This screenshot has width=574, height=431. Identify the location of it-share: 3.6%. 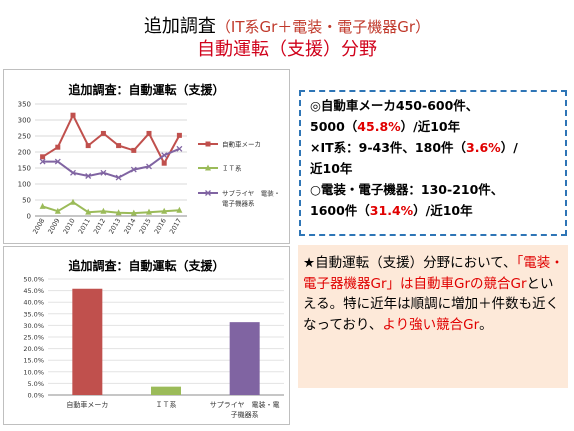
(483, 147).